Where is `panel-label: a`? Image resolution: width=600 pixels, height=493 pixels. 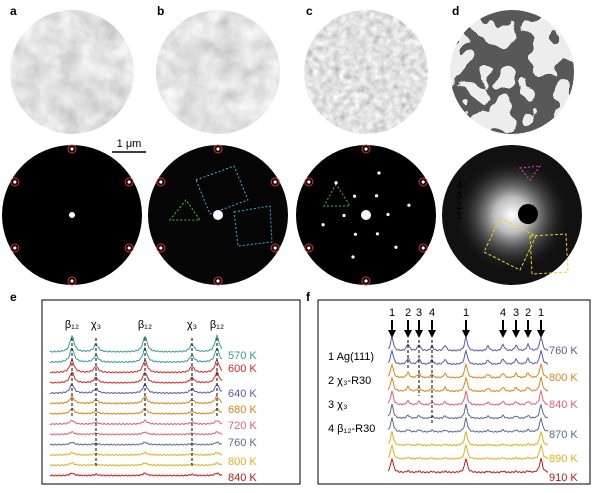 panel-label: a is located at coordinates (13, 11).